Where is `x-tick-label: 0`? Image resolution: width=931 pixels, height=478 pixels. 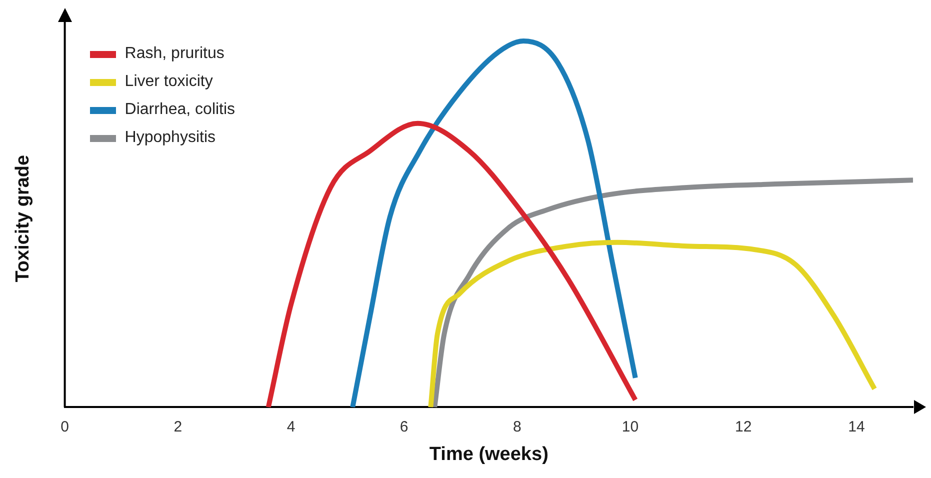 x-tick-label: 0 is located at coordinates (64, 427).